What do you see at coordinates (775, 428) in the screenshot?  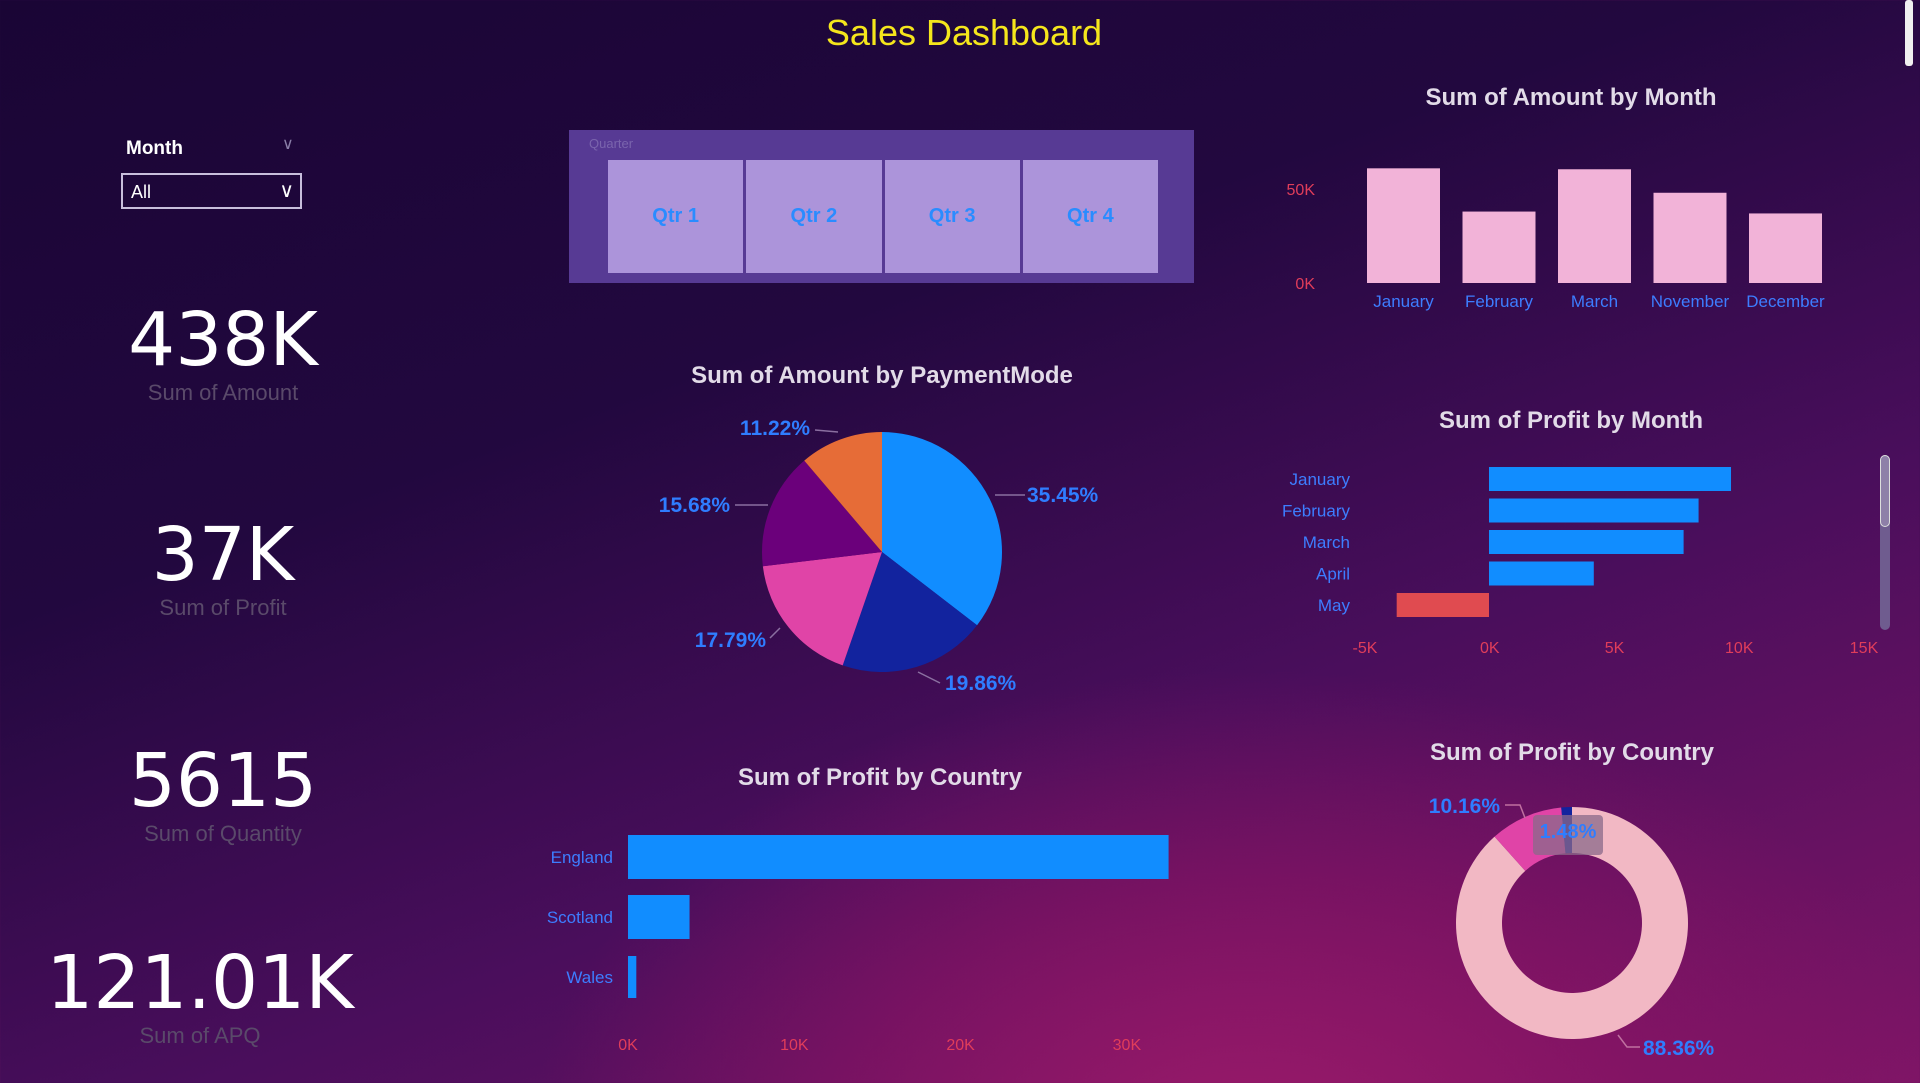 I see `data-label: 11.22%` at bounding box center [775, 428].